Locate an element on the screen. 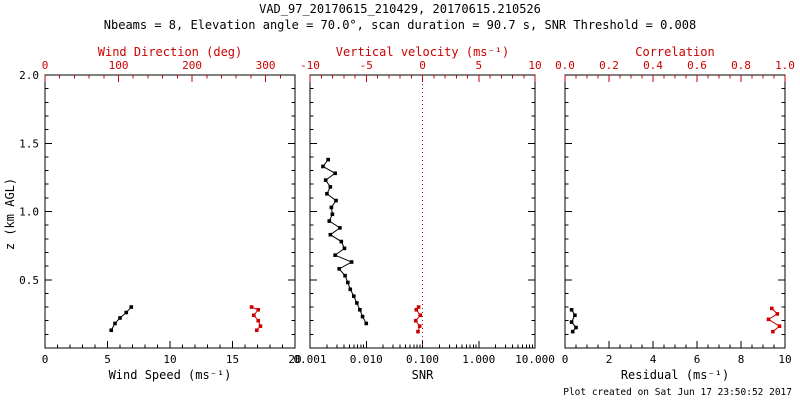 The width and height of the screenshot is (800, 400). snr-series is located at coordinates (345, 241).